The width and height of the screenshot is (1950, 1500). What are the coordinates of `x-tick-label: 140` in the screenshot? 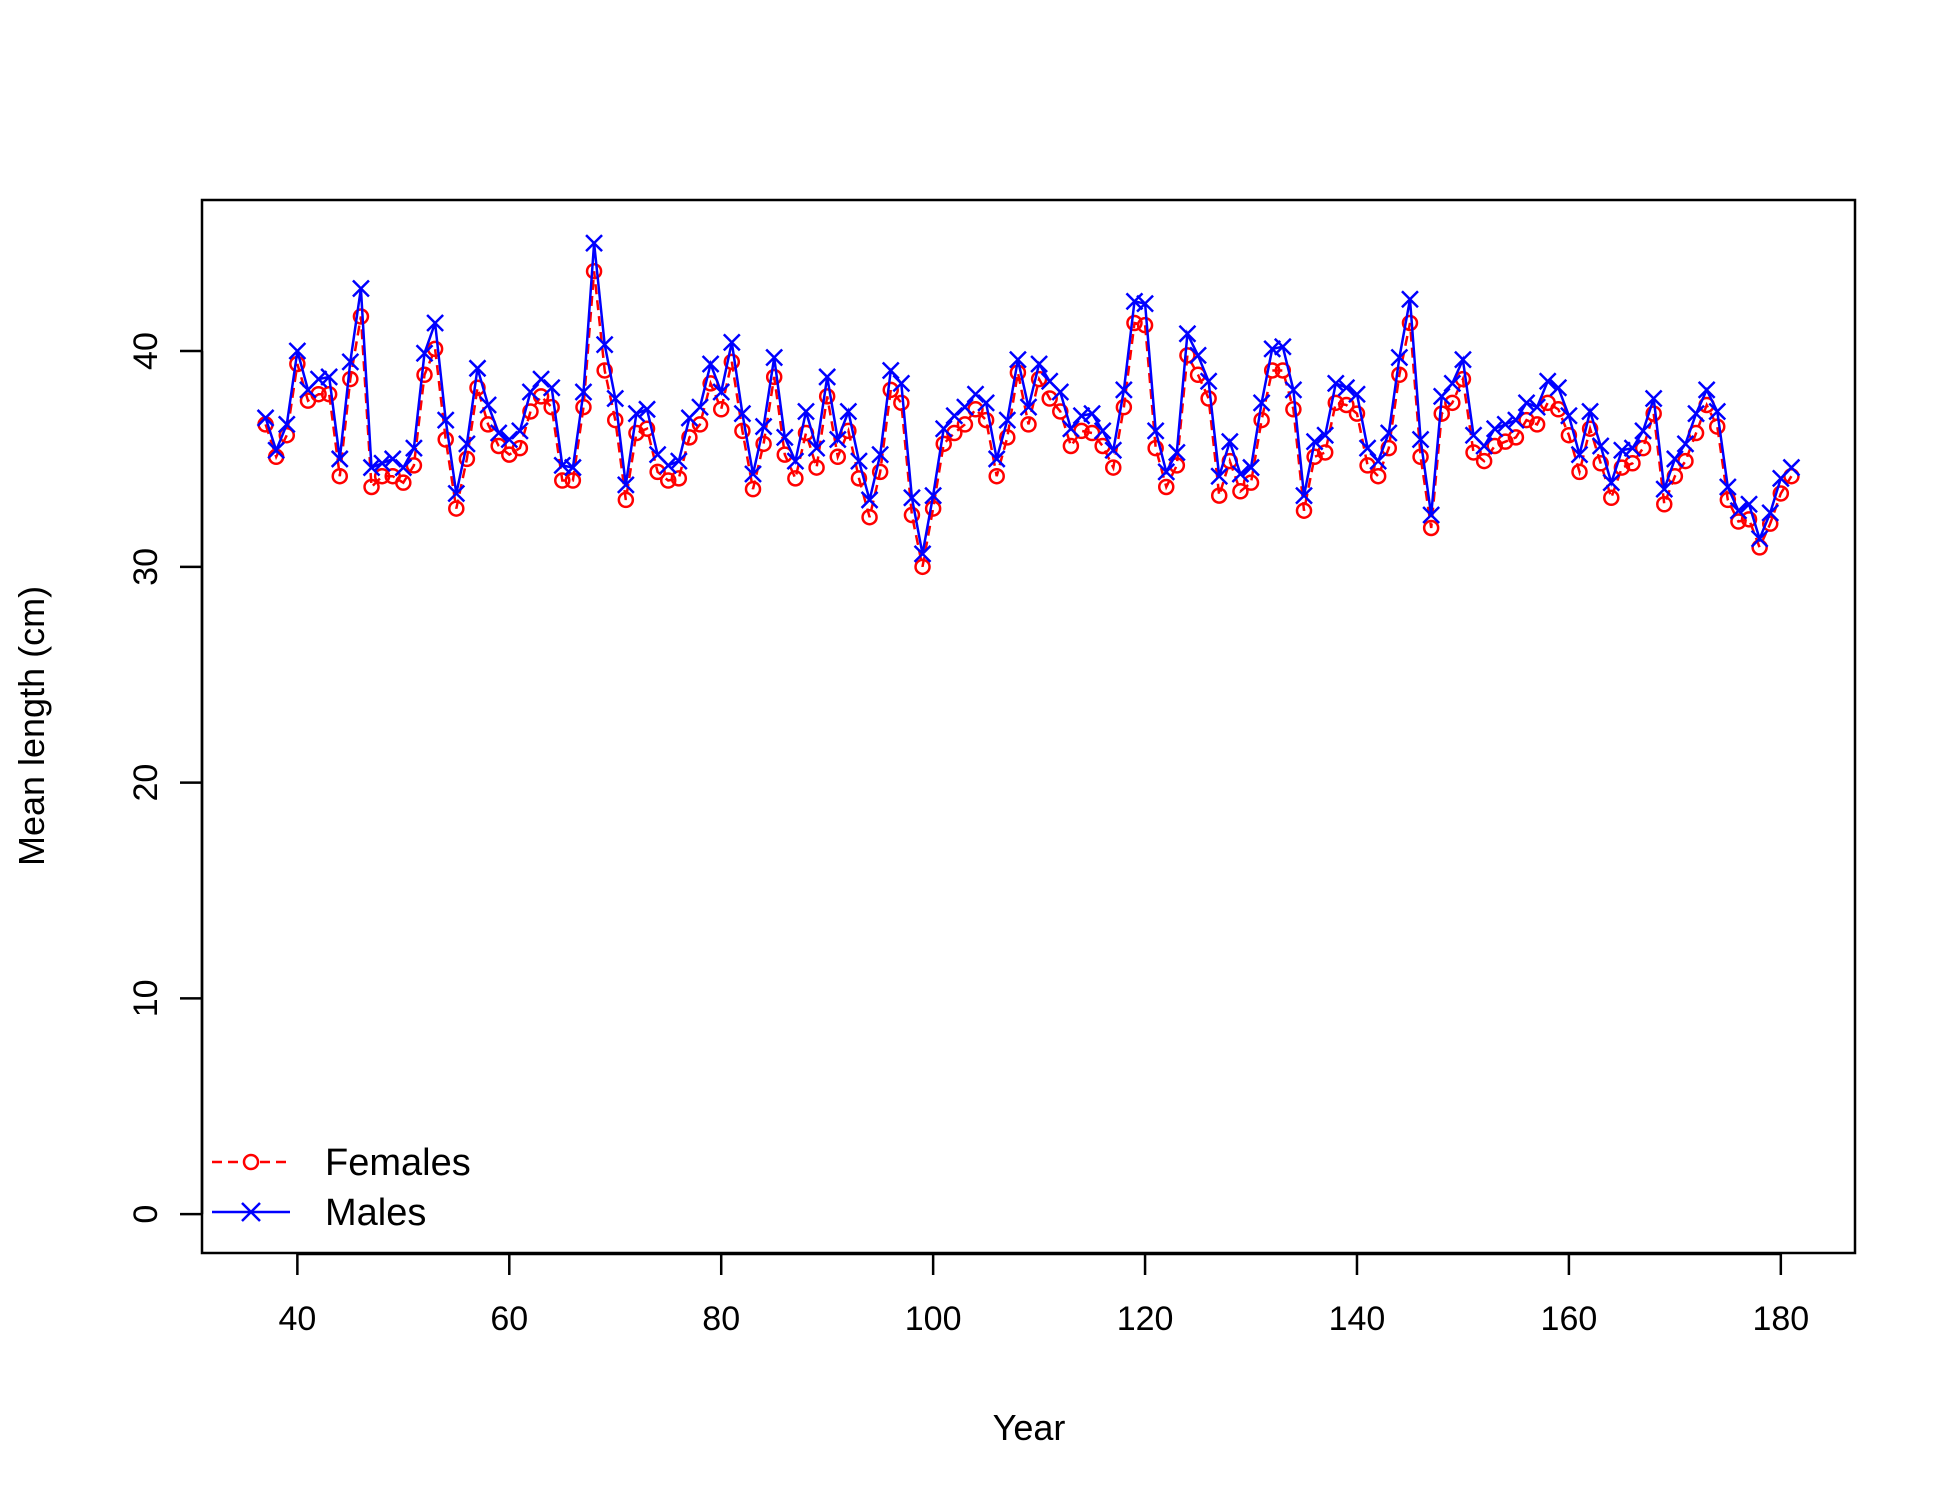 It's located at (1357, 1319).